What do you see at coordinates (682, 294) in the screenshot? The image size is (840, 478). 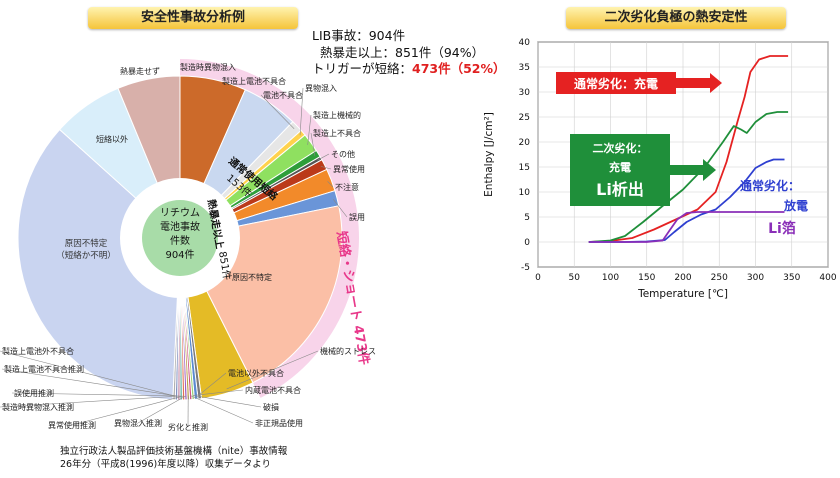 I see `x-axis-label: Temperature [℃]` at bounding box center [682, 294].